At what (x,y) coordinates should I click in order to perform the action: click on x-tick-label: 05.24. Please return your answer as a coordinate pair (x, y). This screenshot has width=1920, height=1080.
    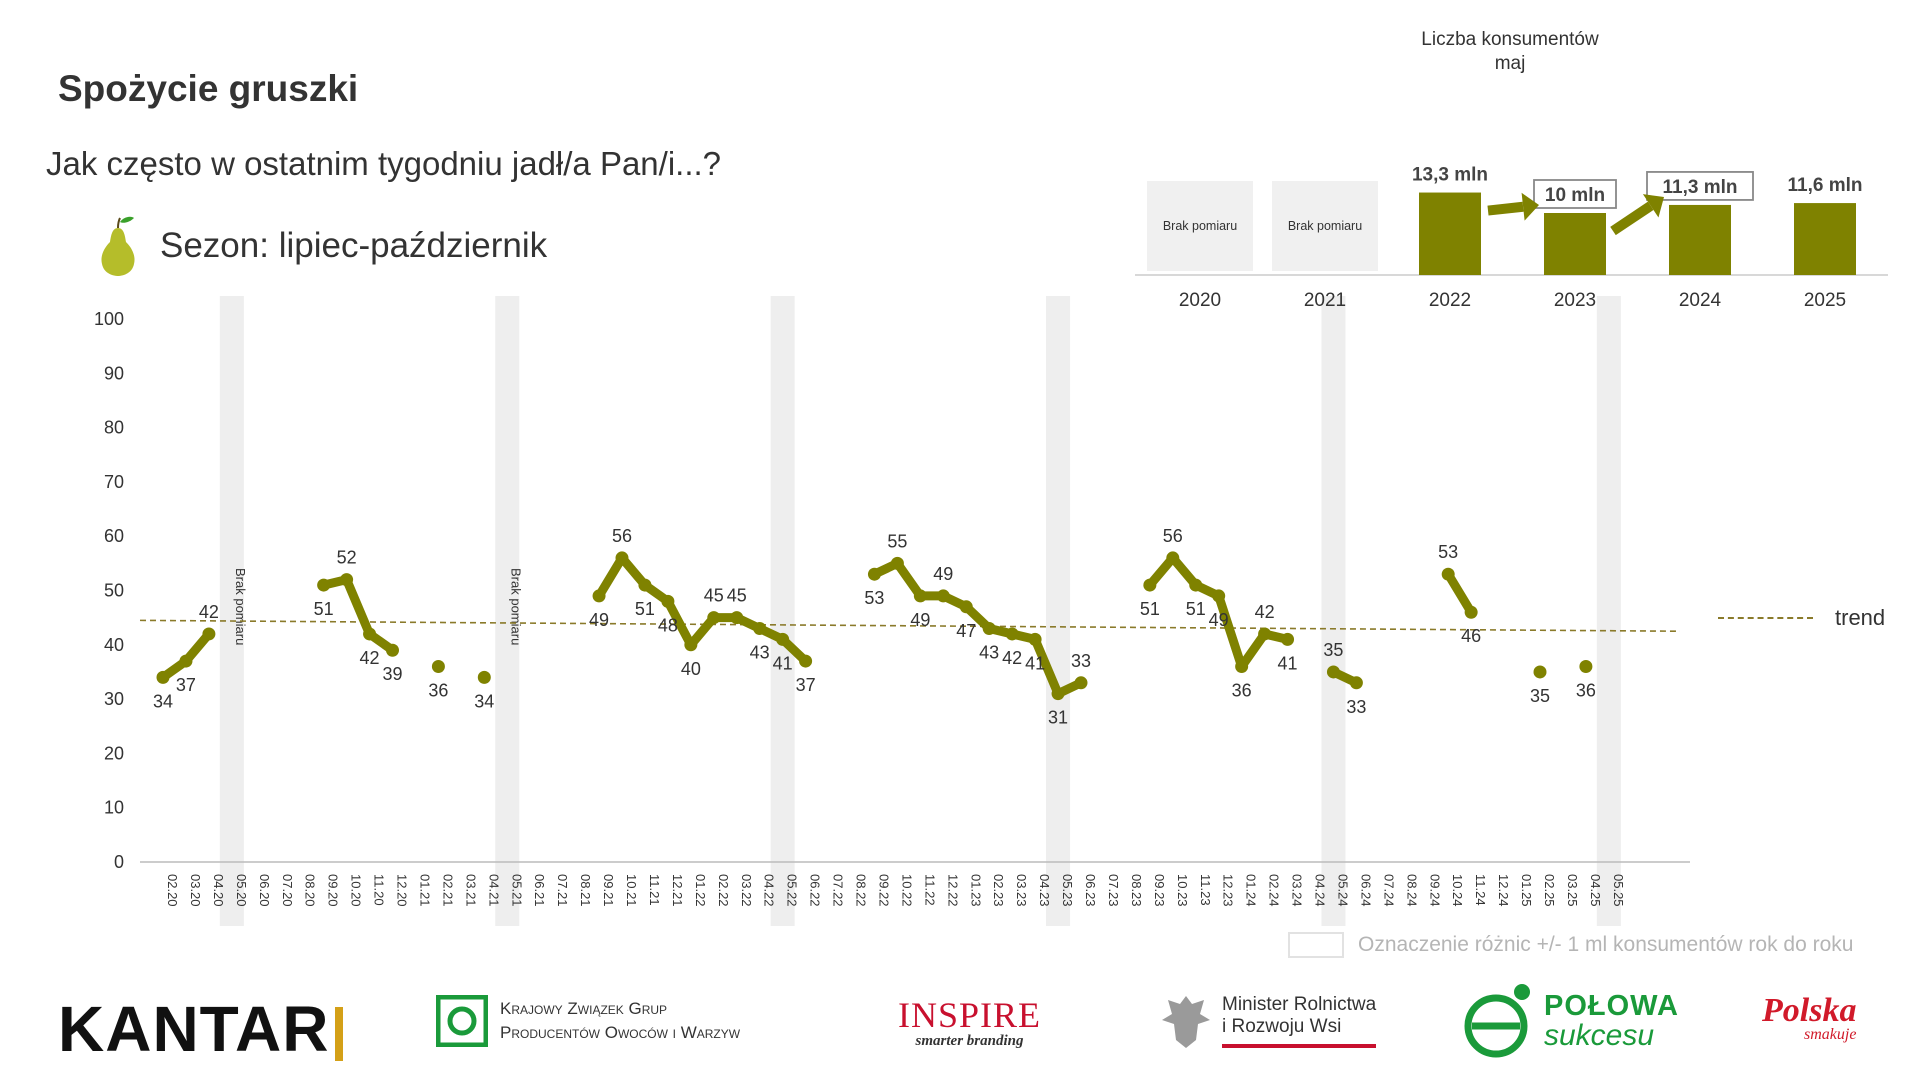
    Looking at the image, I should click on (1342, 890).